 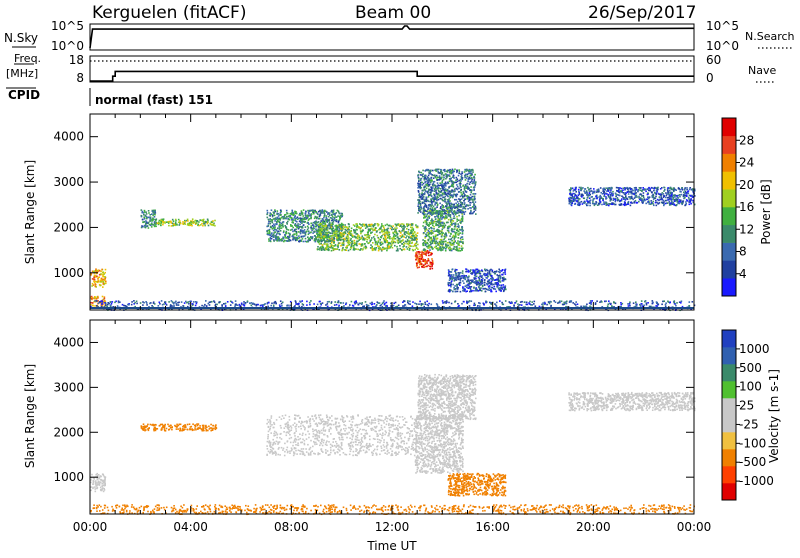 What do you see at coordinates (750, 368) in the screenshot?
I see `velocity-cbar-tick-1: 500` at bounding box center [750, 368].